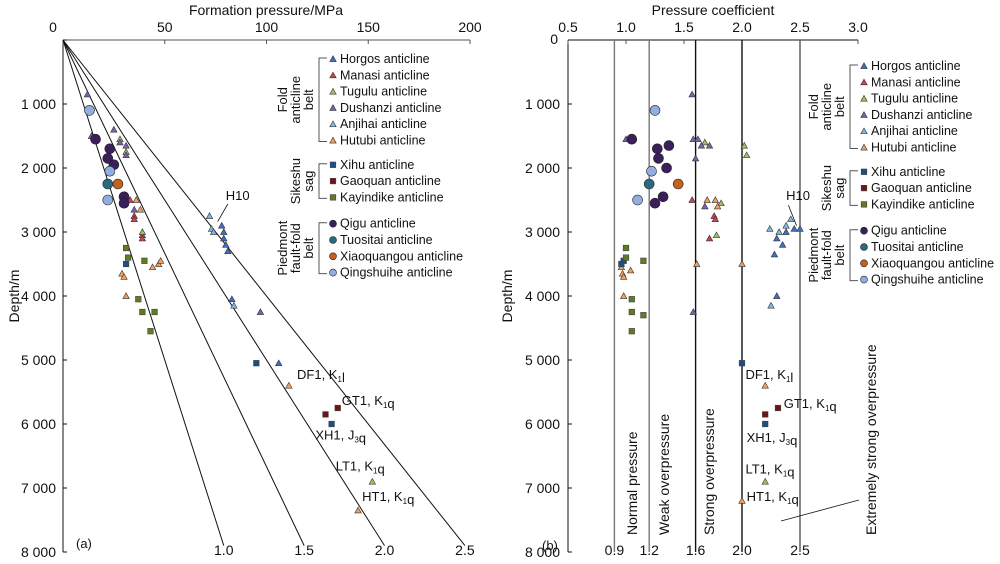 This screenshot has height=564, width=1000. I want to click on panel-a-well-label: DF1, K1l, so click(321, 376).